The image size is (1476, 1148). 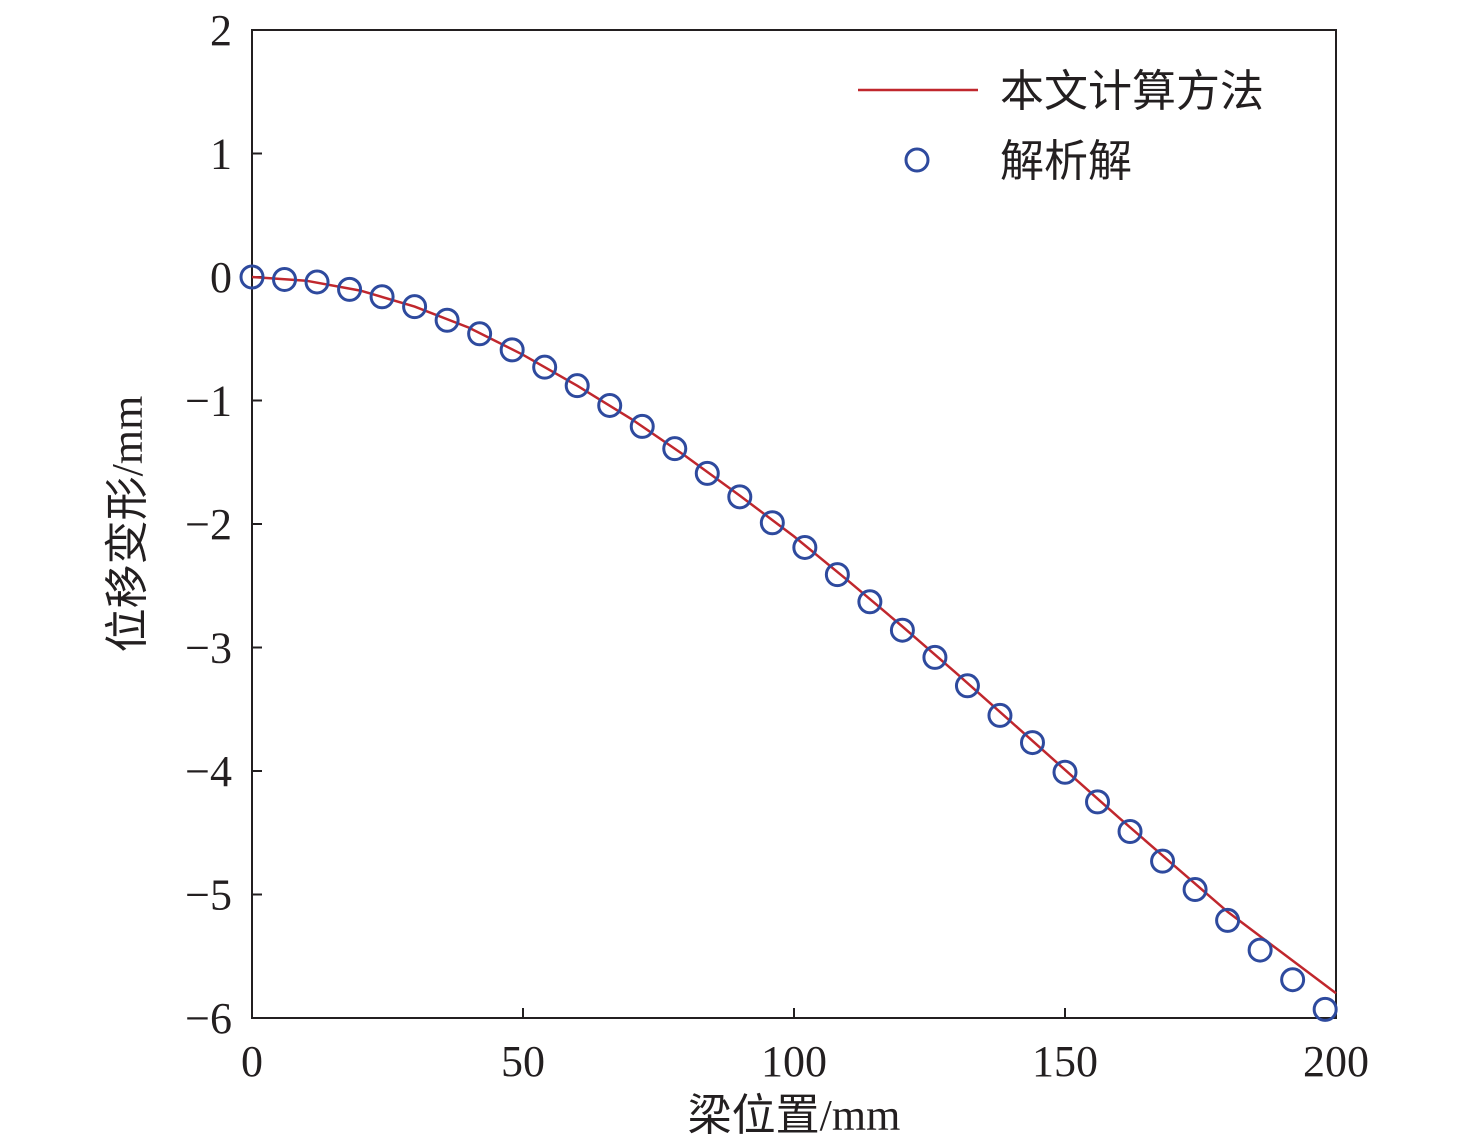 I want to click on x-tick-label: 150, so click(x=1065, y=1061).